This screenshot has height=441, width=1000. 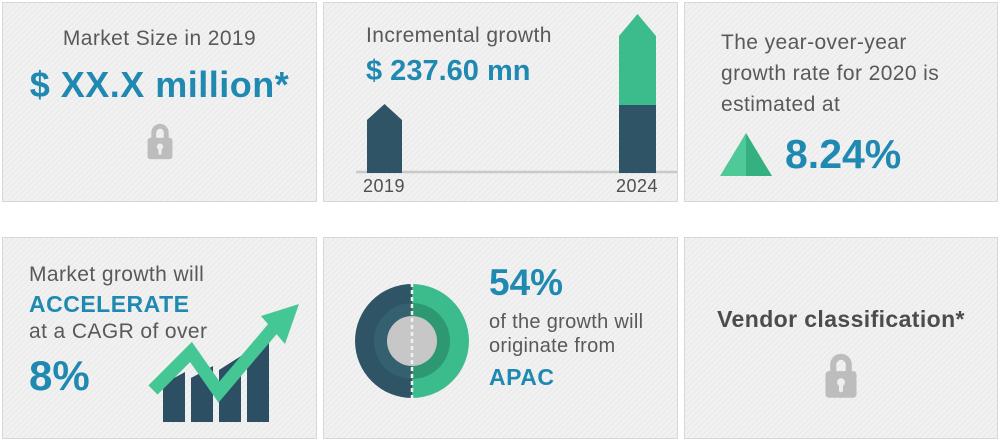 What do you see at coordinates (522, 377) in the screenshot?
I see `regional-growth-region: APAC` at bounding box center [522, 377].